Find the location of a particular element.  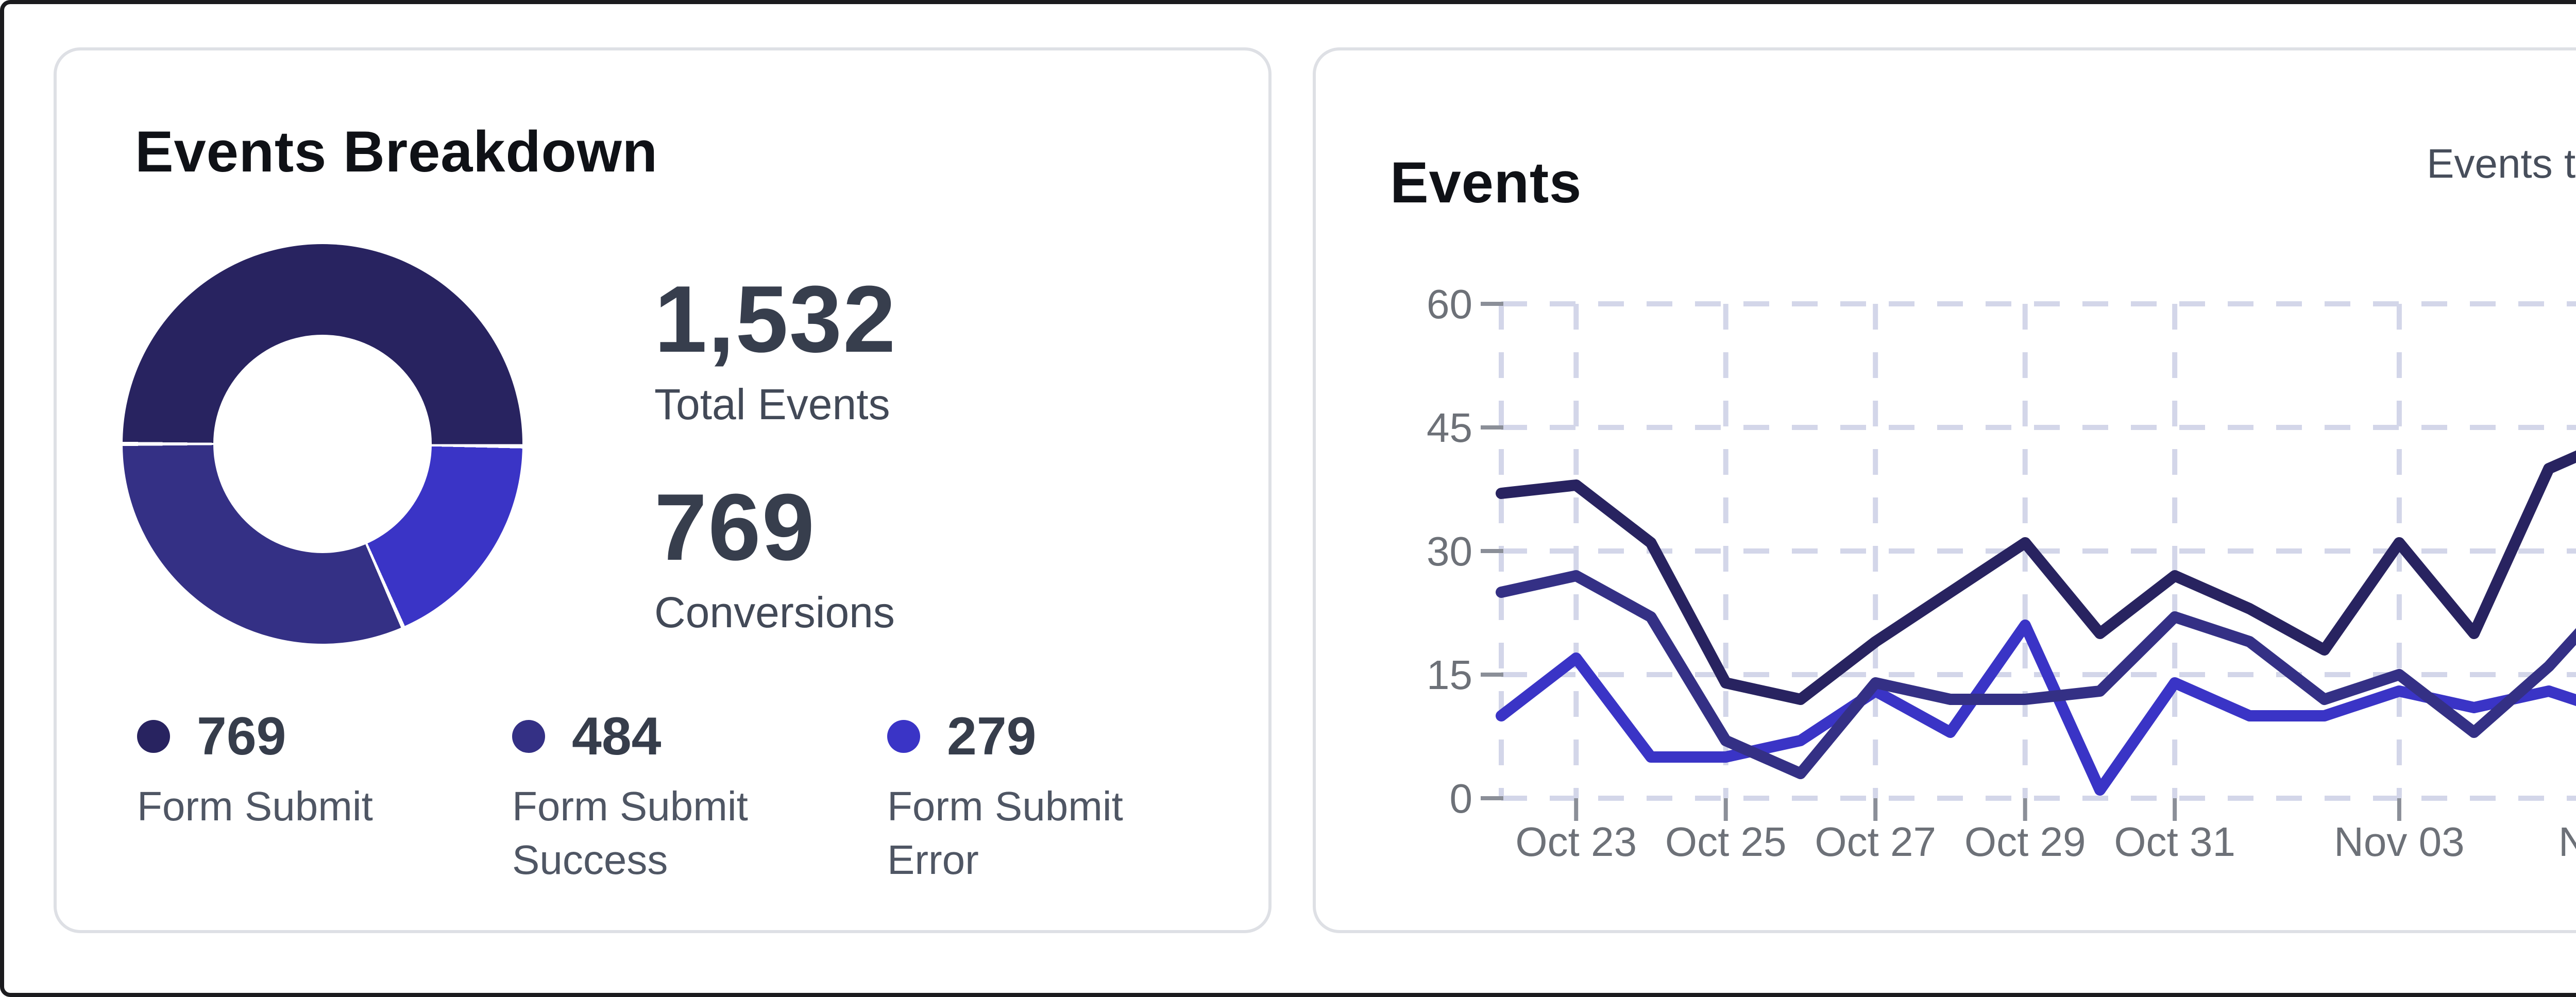

events-title: Events is located at coordinates (1486, 182).